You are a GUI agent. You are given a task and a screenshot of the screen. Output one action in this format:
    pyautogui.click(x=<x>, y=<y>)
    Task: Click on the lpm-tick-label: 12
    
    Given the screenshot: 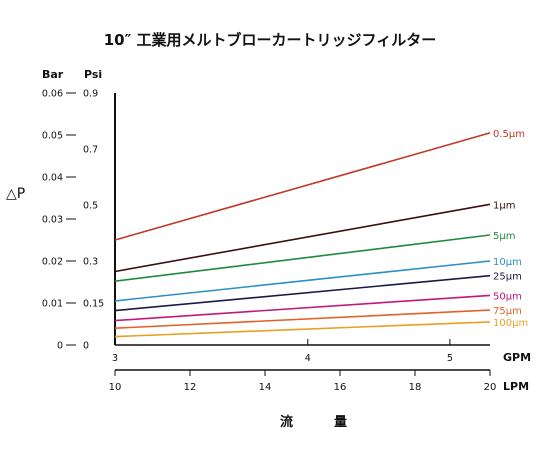 What is the action you would take?
    pyautogui.click(x=190, y=387)
    